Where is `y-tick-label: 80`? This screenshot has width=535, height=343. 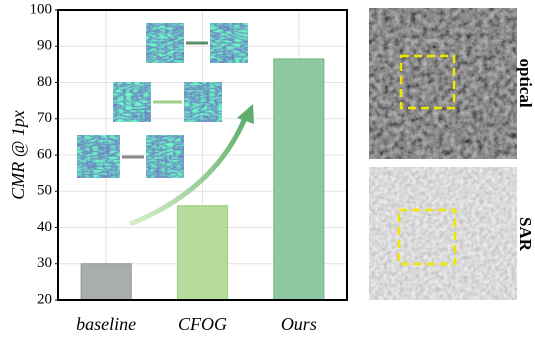
y-tick-label: 80 is located at coordinates (44, 82).